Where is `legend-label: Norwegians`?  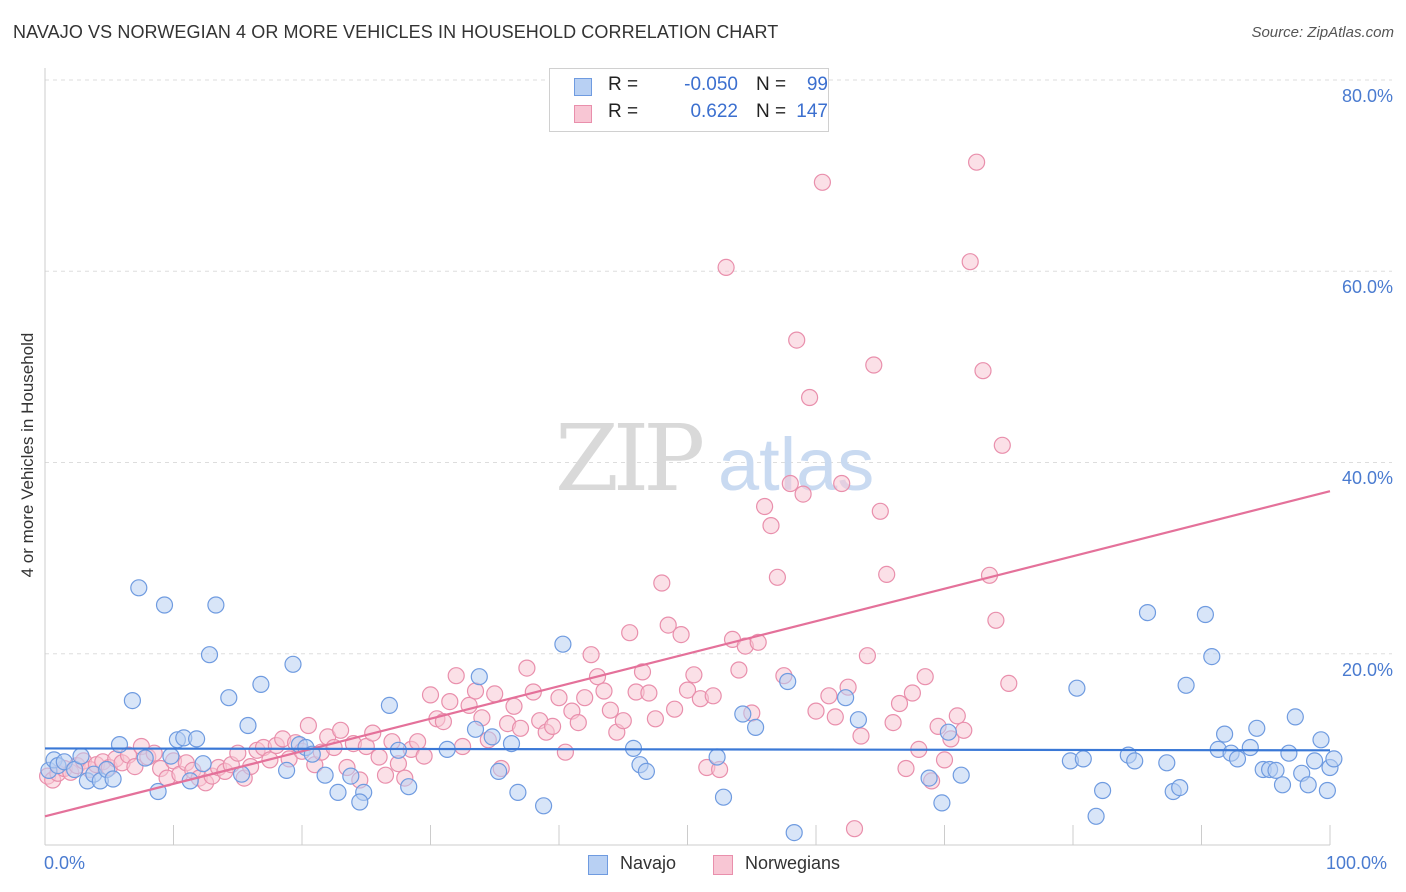
legend-label: Norwegians is located at coordinates (793, 863).